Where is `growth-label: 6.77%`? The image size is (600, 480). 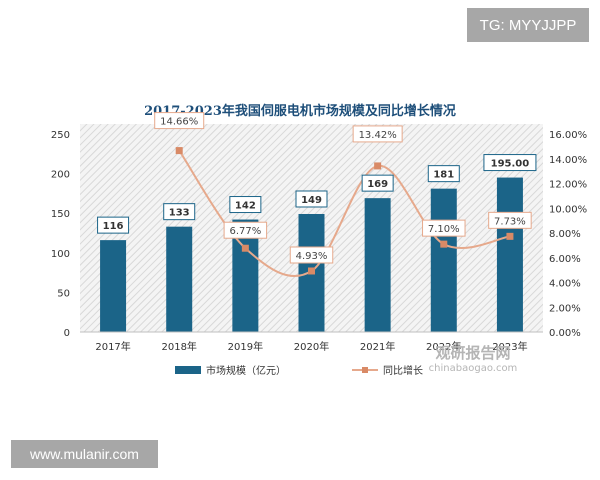 growth-label: 6.77% is located at coordinates (245, 231).